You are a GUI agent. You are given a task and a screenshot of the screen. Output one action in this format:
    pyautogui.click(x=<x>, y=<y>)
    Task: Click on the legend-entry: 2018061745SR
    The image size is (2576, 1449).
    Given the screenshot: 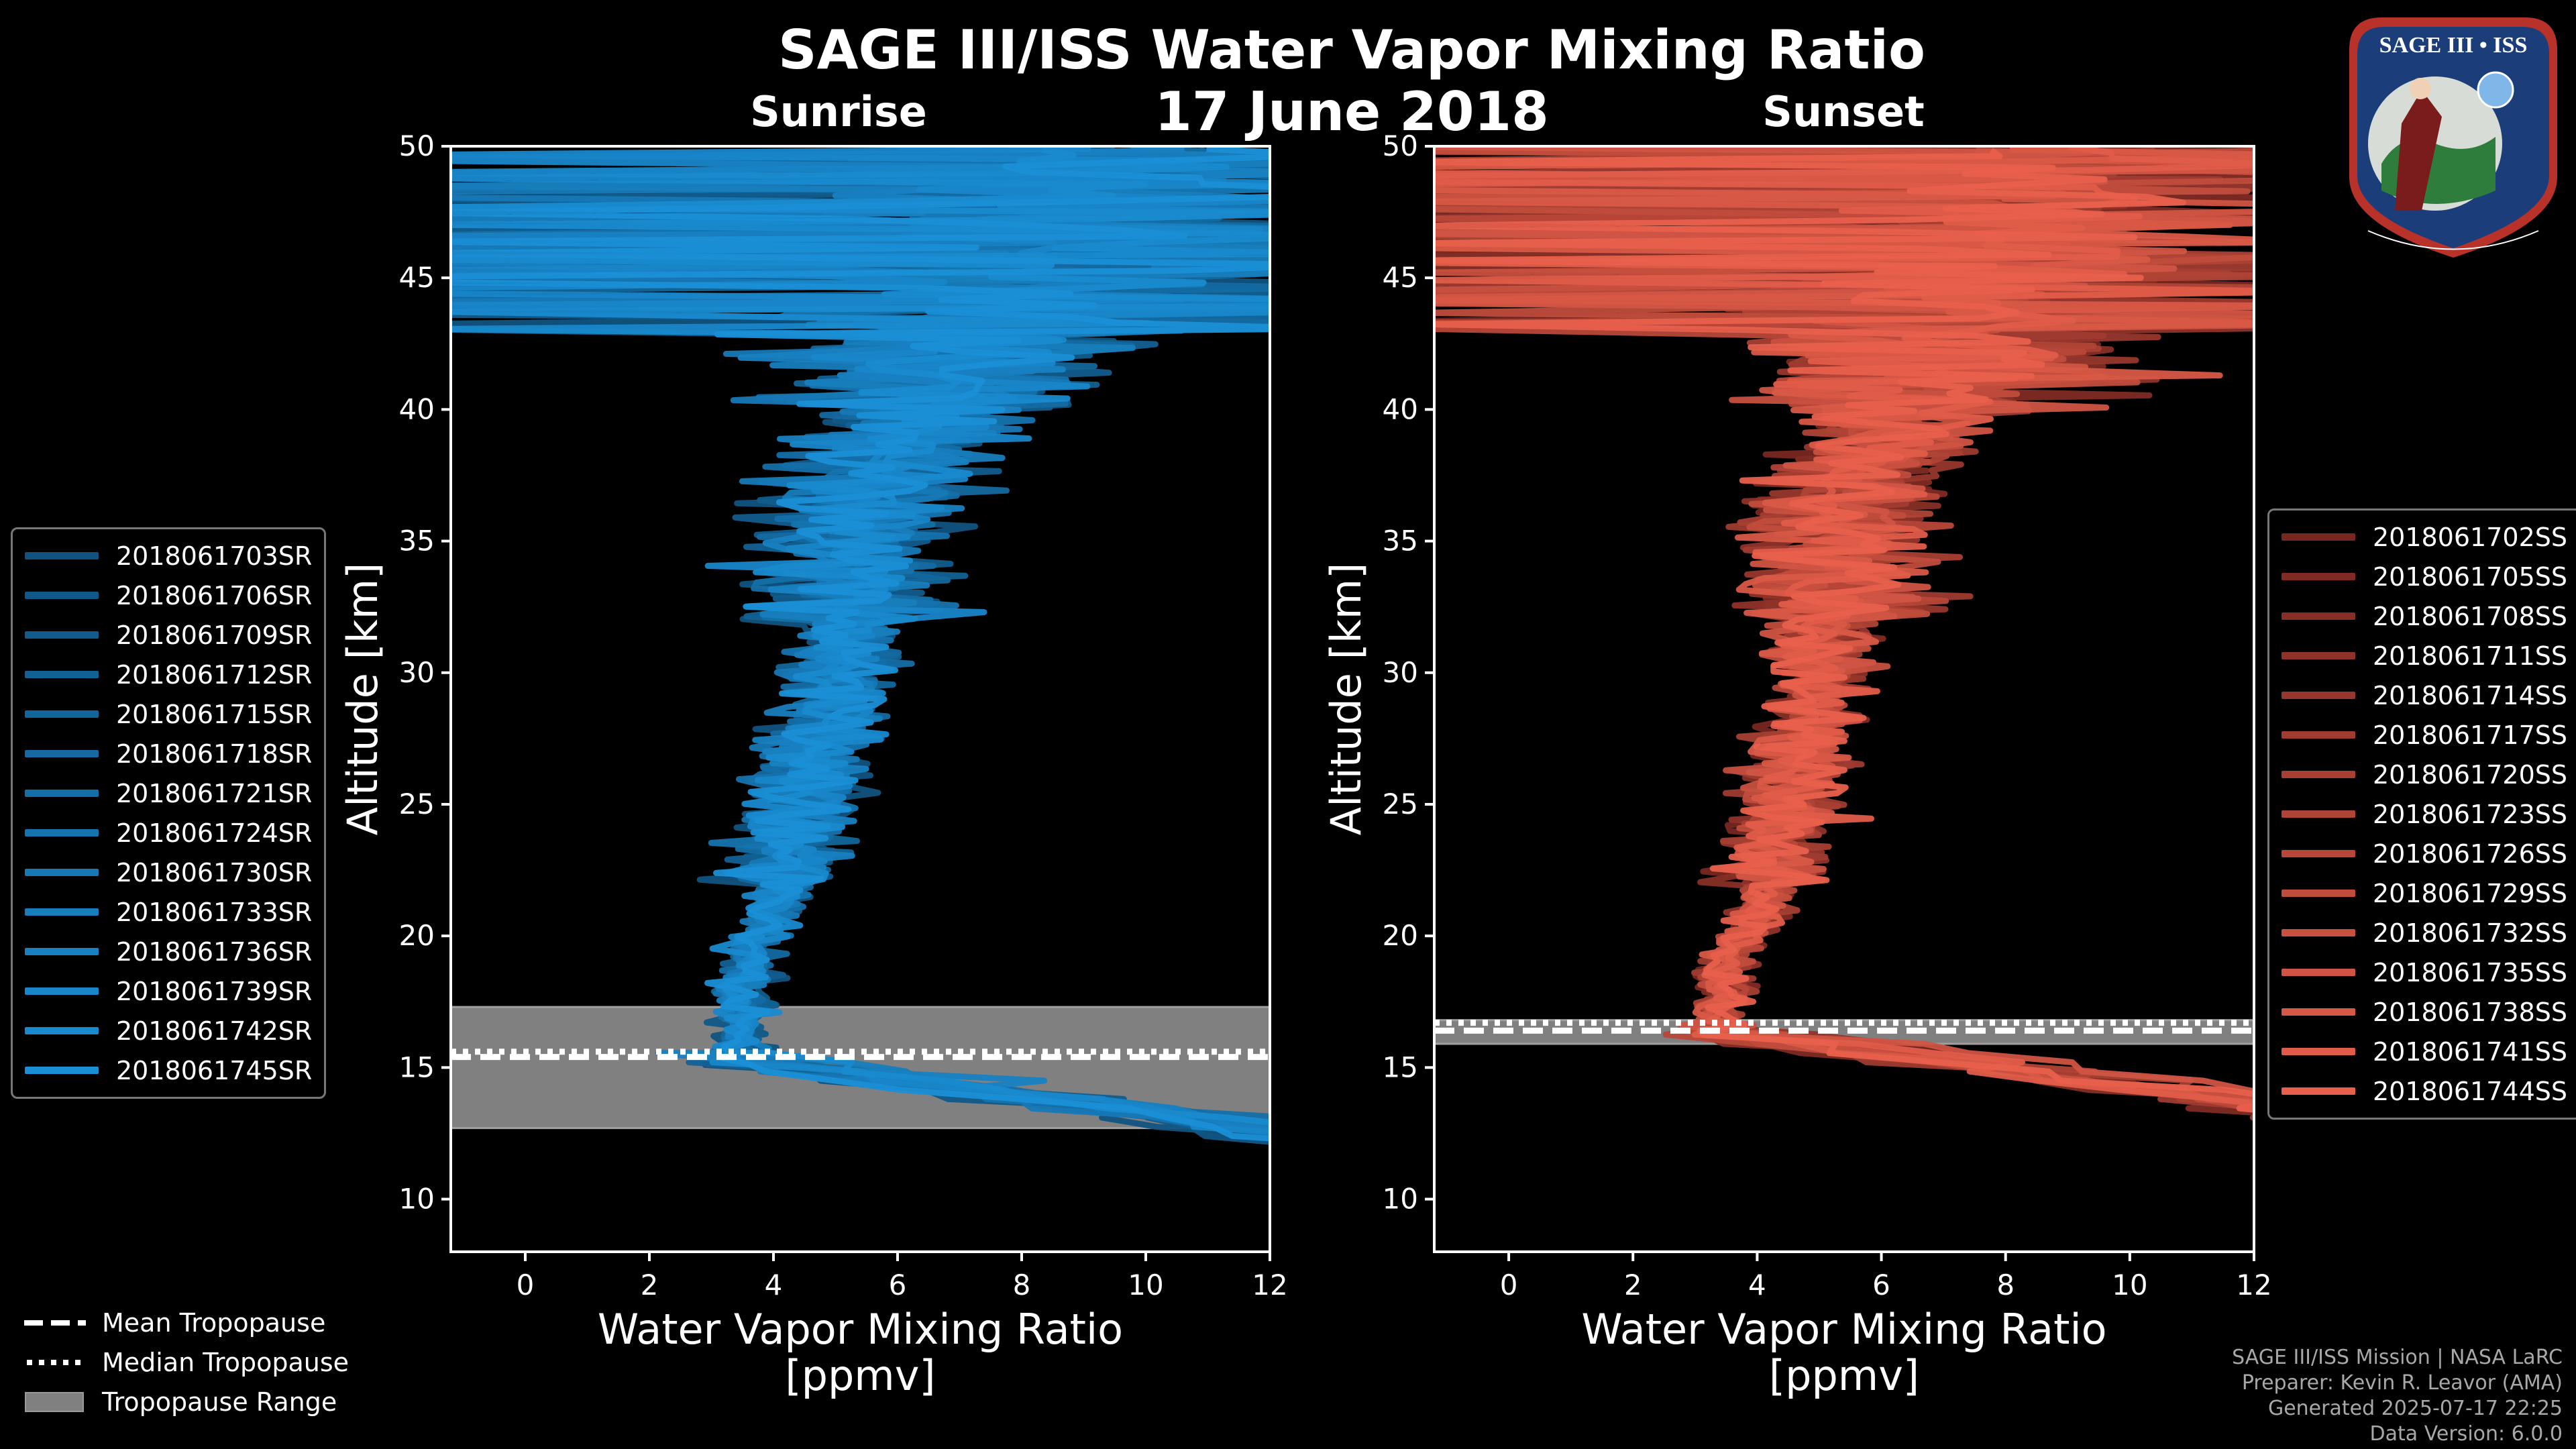 What is the action you would take?
    pyautogui.click(x=168, y=1070)
    